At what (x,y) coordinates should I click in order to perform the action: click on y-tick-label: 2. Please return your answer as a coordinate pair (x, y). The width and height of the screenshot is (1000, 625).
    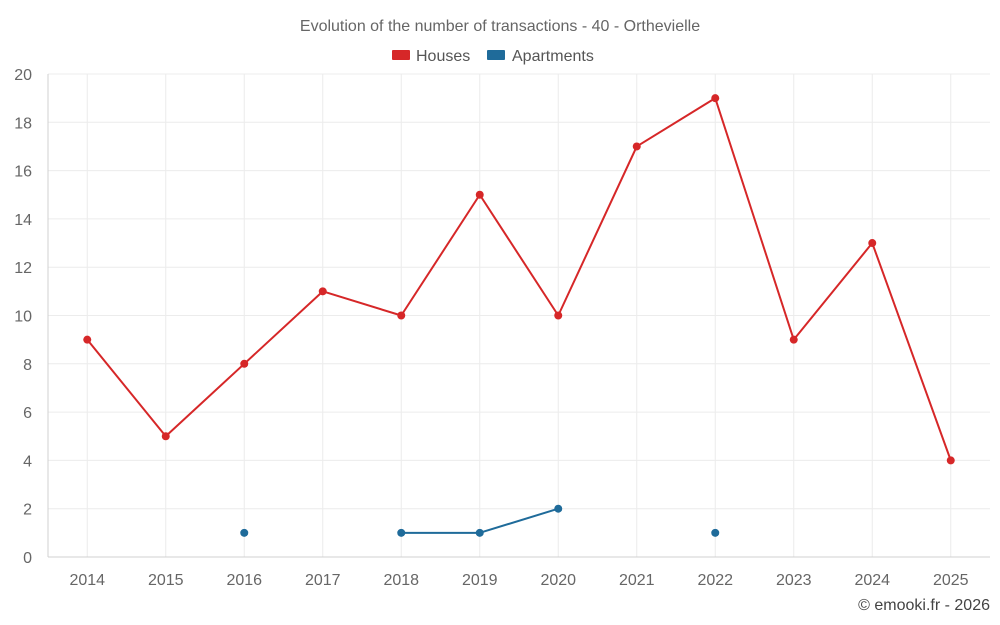
    Looking at the image, I should click on (27, 510).